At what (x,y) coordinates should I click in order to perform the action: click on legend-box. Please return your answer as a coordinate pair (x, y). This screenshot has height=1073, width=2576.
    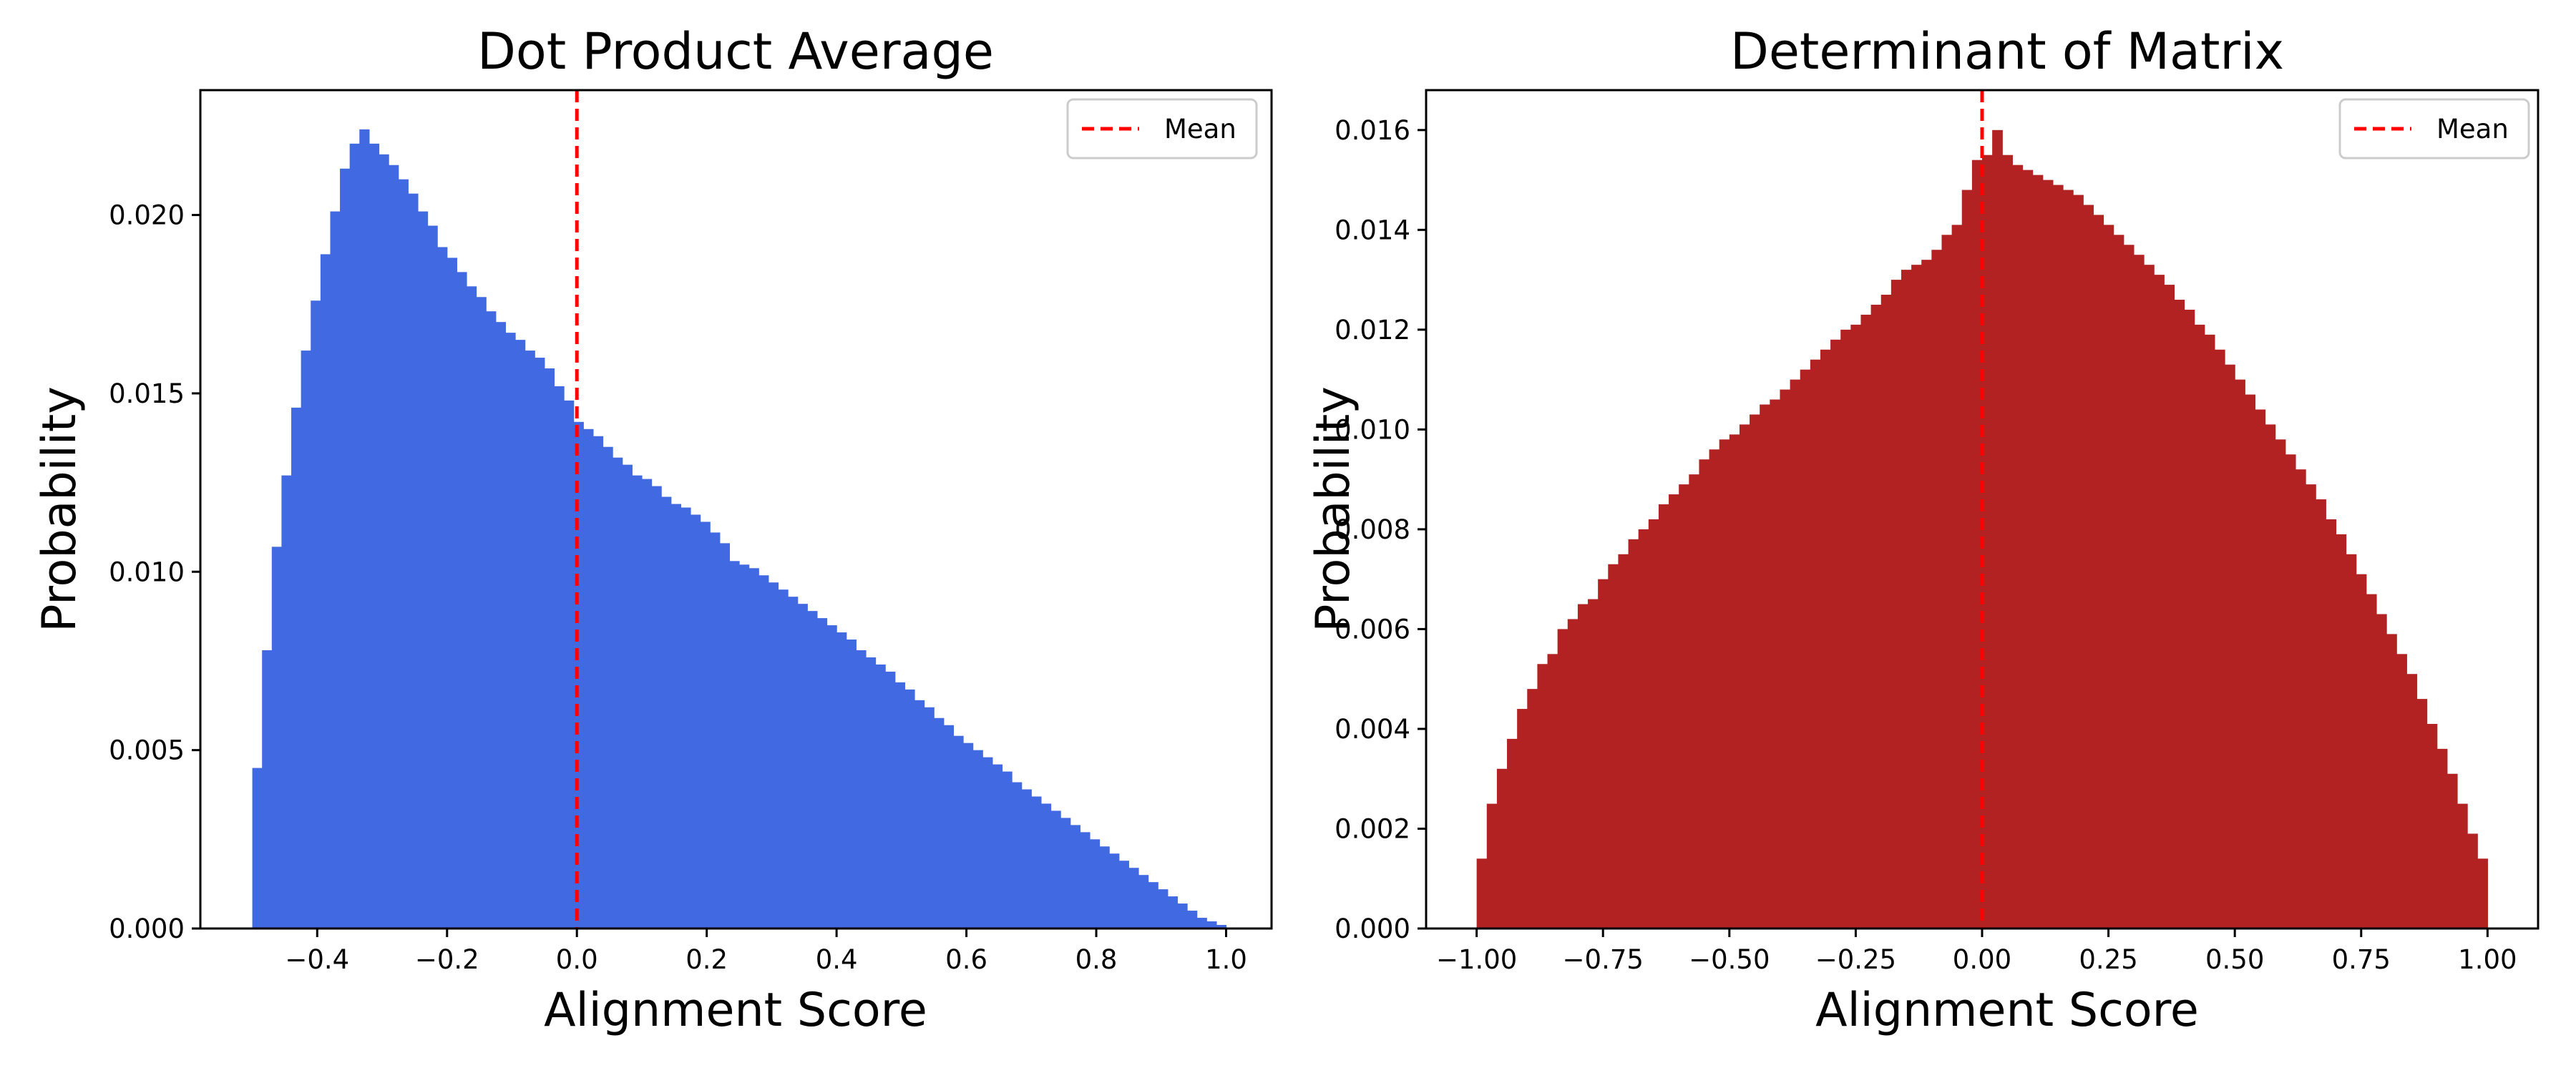
    Looking at the image, I should click on (2434, 129).